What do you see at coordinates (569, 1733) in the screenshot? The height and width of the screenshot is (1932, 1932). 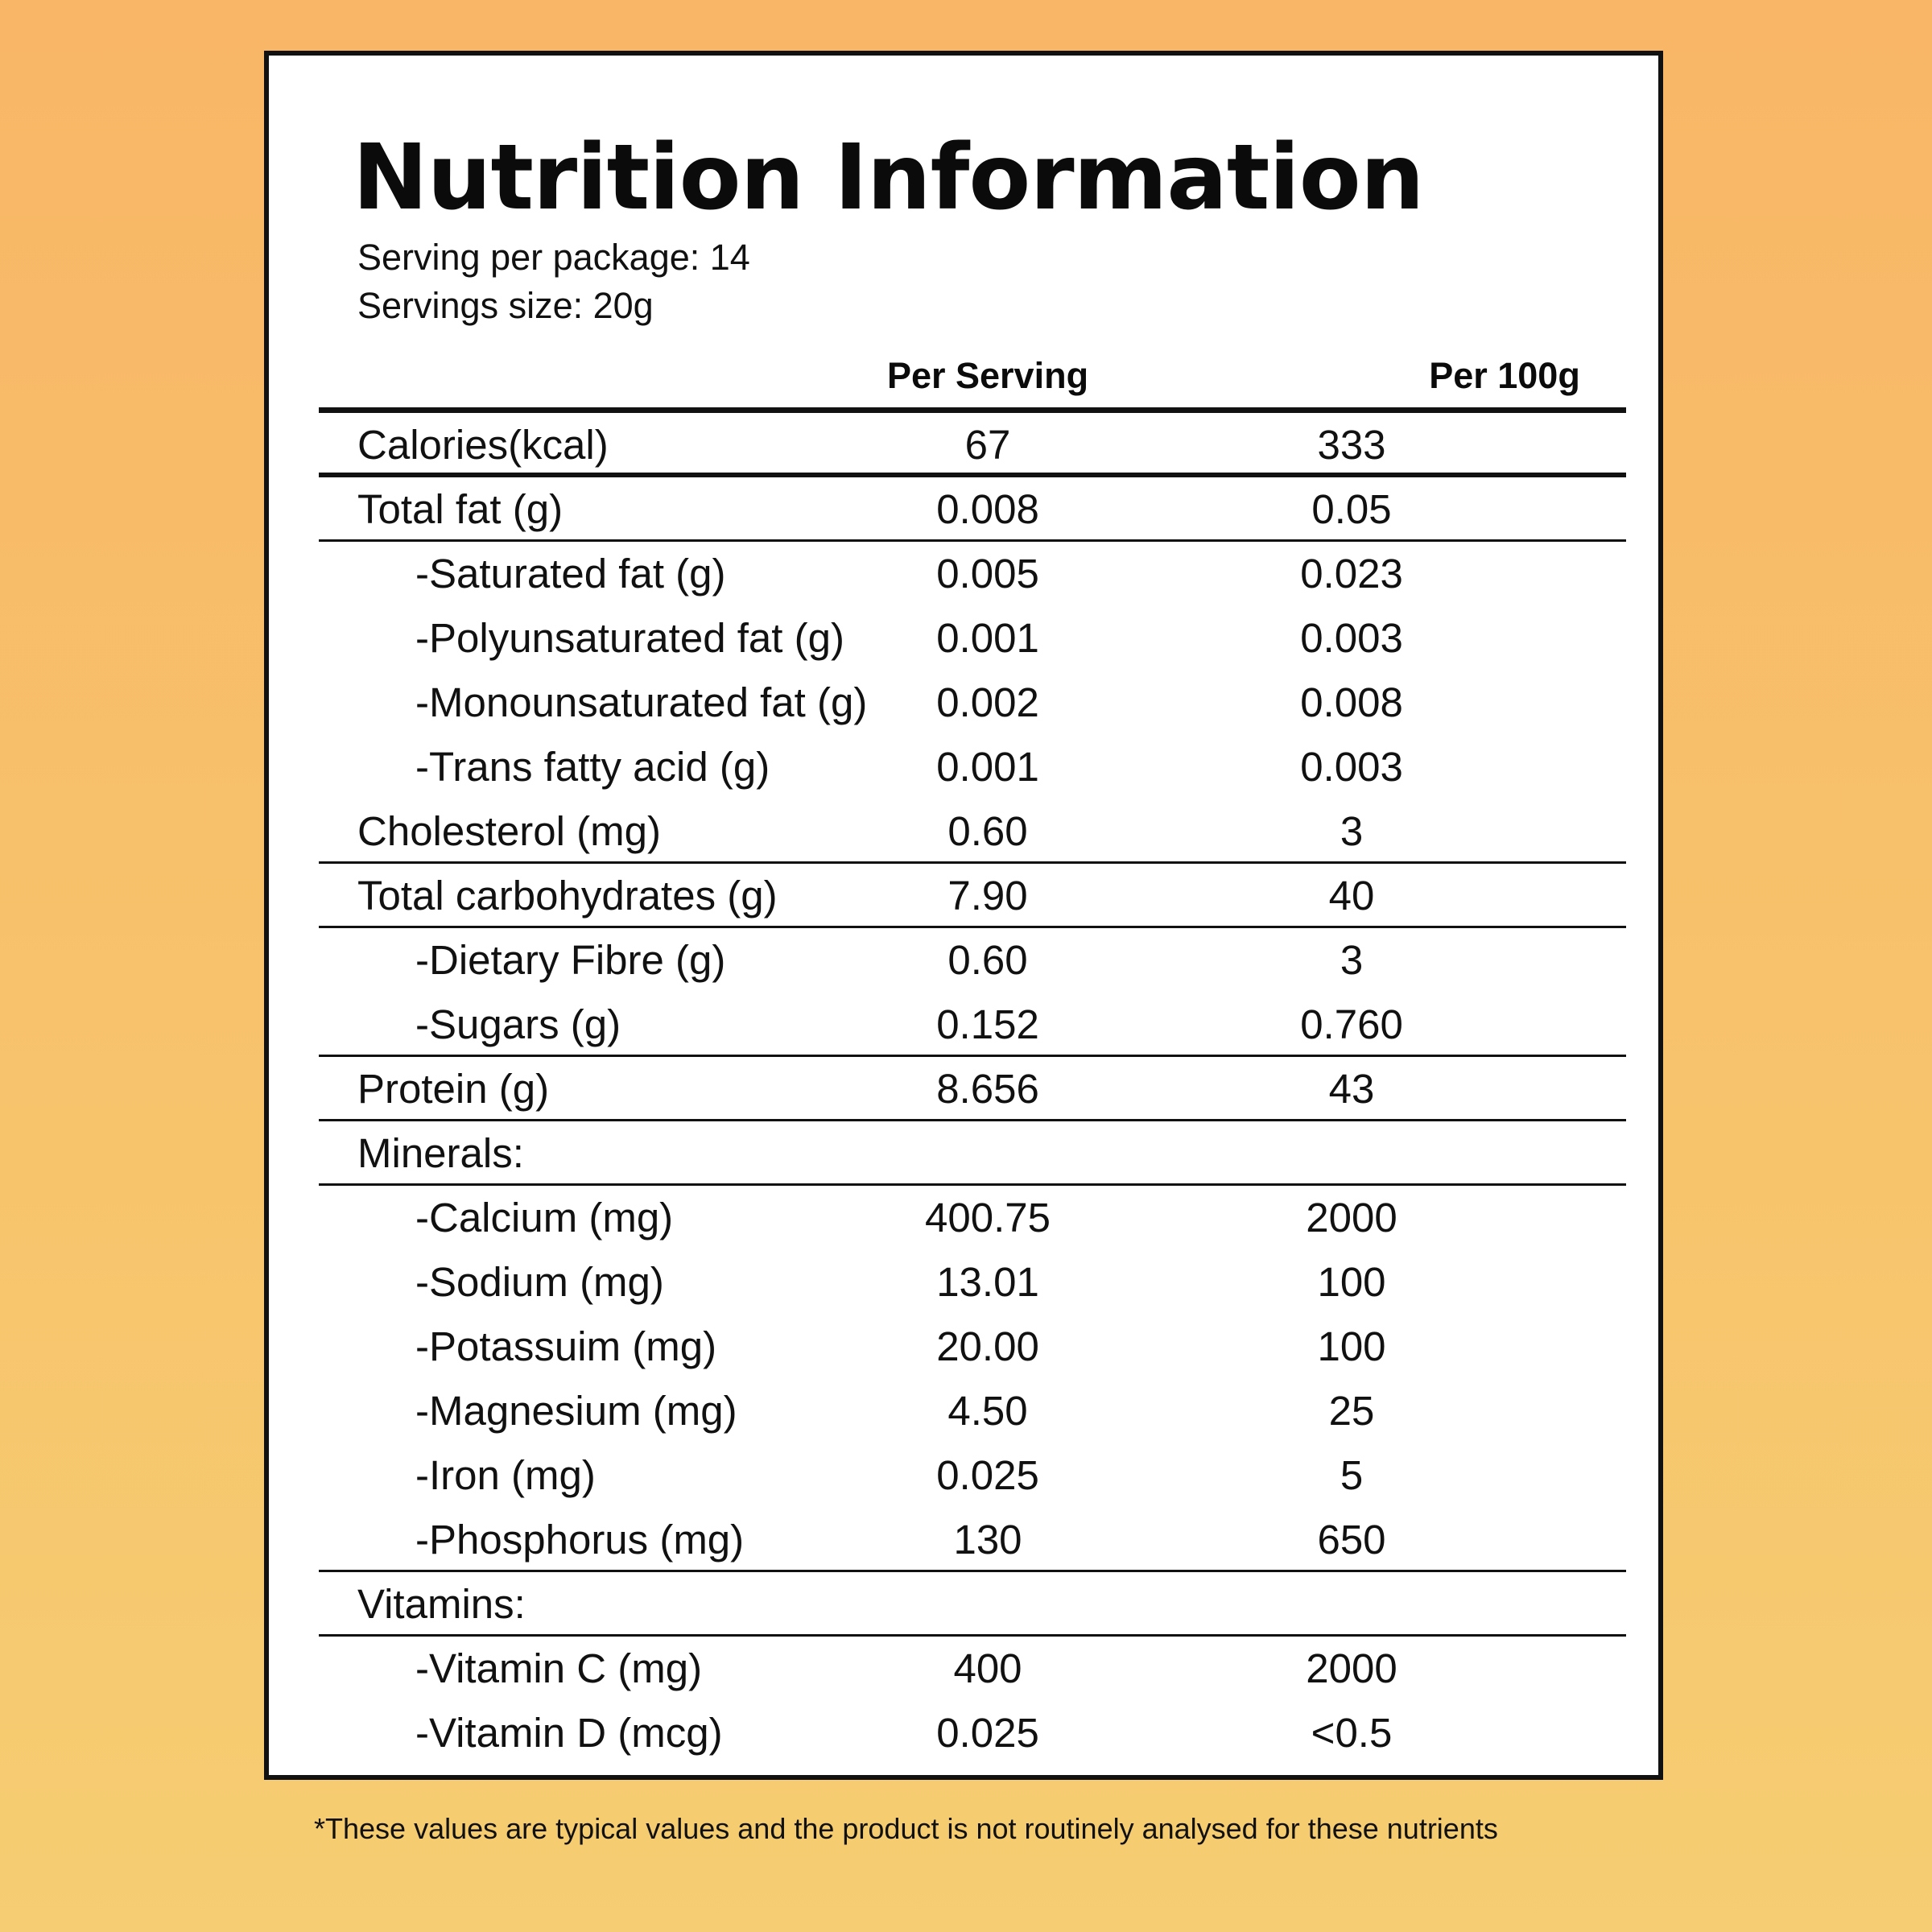 I see `row-label: -Vitamin D (mcg)` at bounding box center [569, 1733].